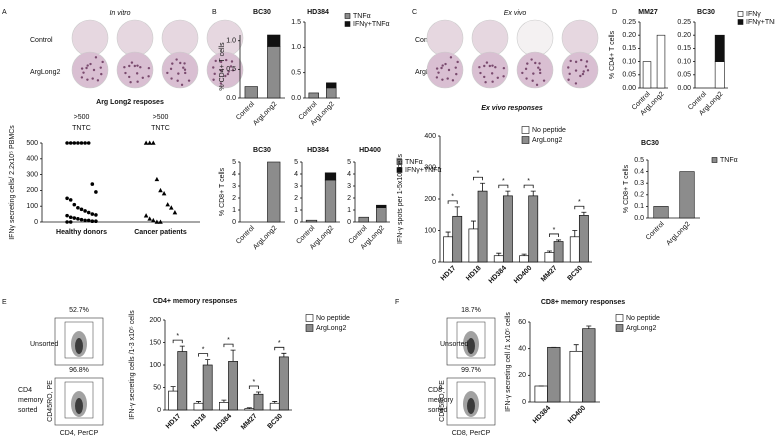 The height and width of the screenshot is (442, 775). What do you see at coordinates (474, 274) in the screenshot?
I see `x-tick-label: HD18` at bounding box center [474, 274].